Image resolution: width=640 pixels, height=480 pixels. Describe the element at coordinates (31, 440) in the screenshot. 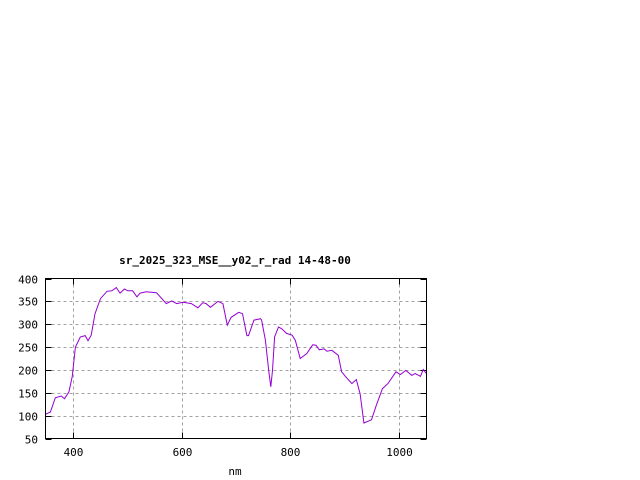

I see `y-tick-label: 50` at that location.